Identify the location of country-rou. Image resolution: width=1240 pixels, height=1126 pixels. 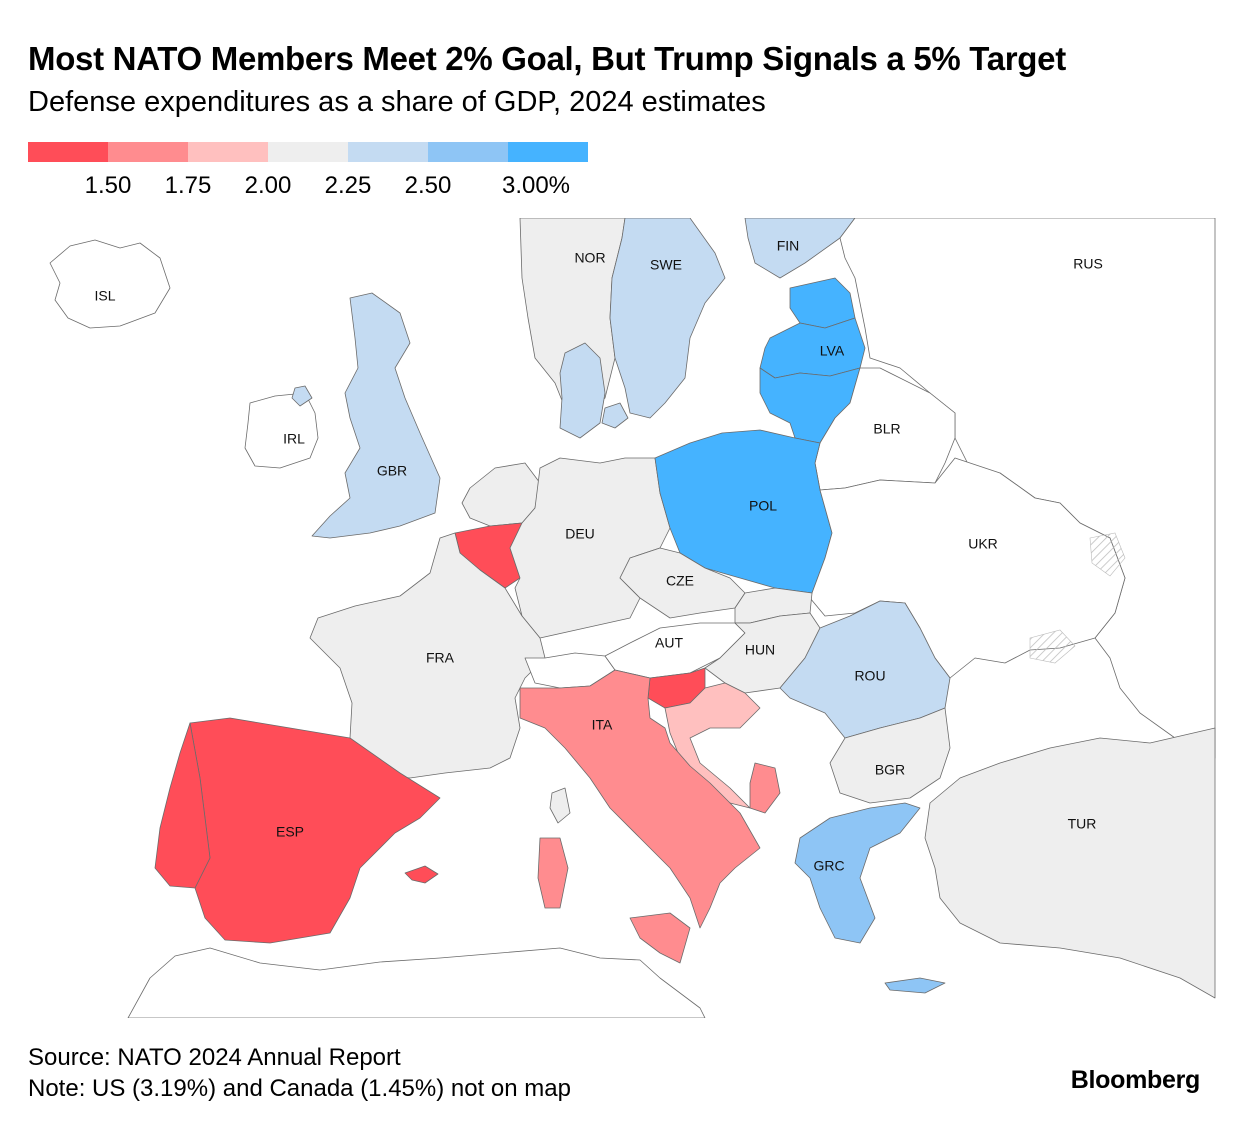
(865, 669).